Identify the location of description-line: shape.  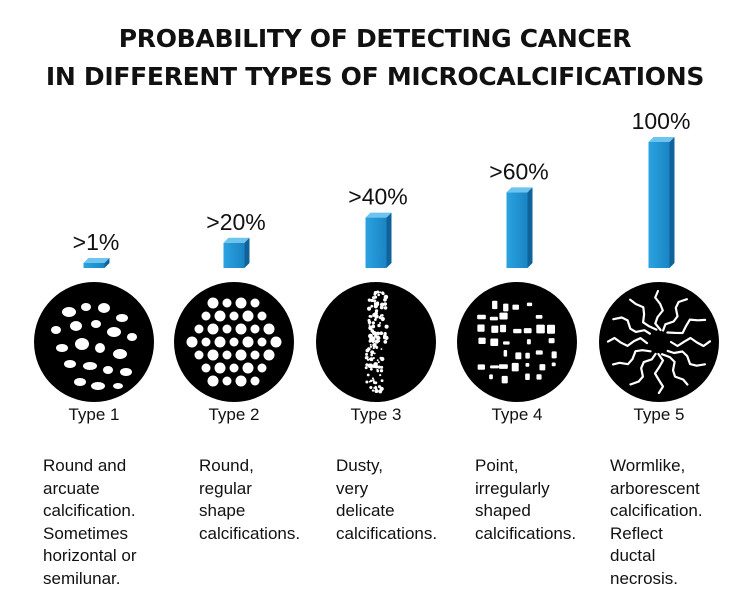
(222, 510).